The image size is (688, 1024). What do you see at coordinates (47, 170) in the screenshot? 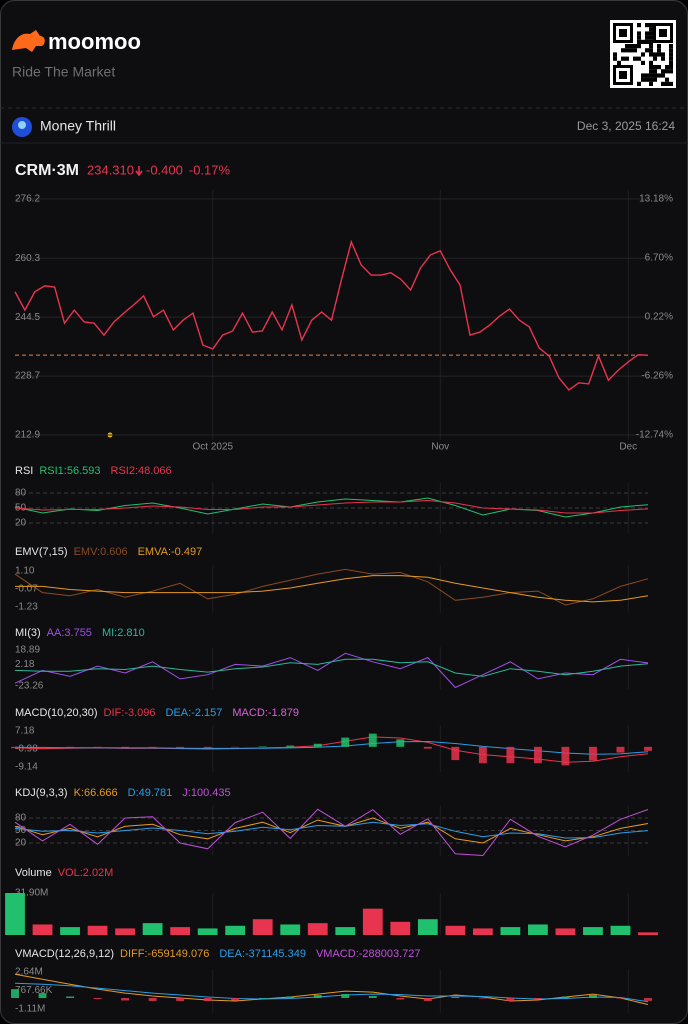
I see `symbol-title: CRM·3M` at bounding box center [47, 170].